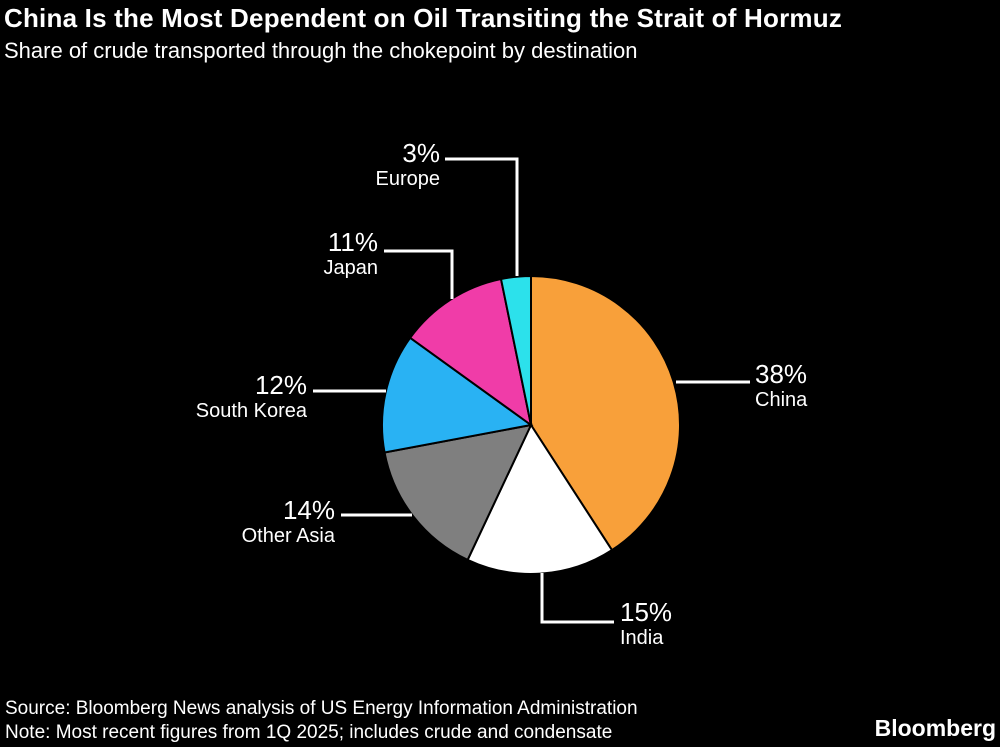 This screenshot has height=747, width=1000. I want to click on pie-slice-europe, so click(515, 350).